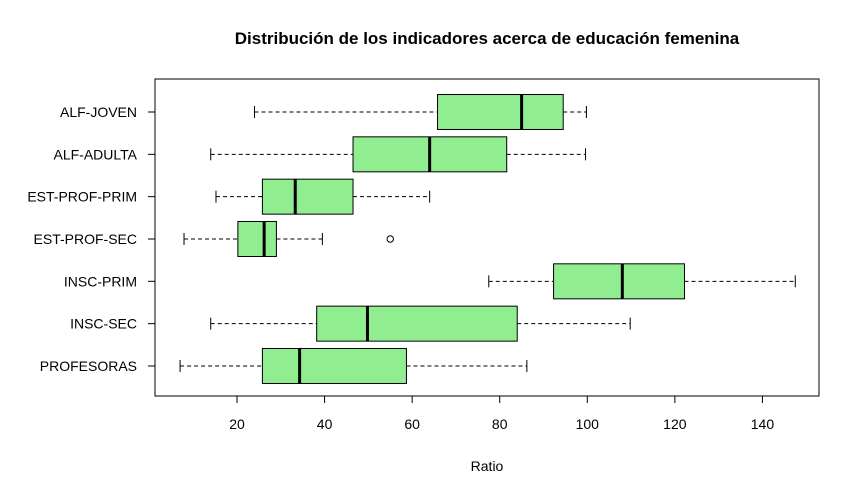  Describe the element at coordinates (82, 197) in the screenshot. I see `y-tick-label: EST-PROF-PRIM` at that location.